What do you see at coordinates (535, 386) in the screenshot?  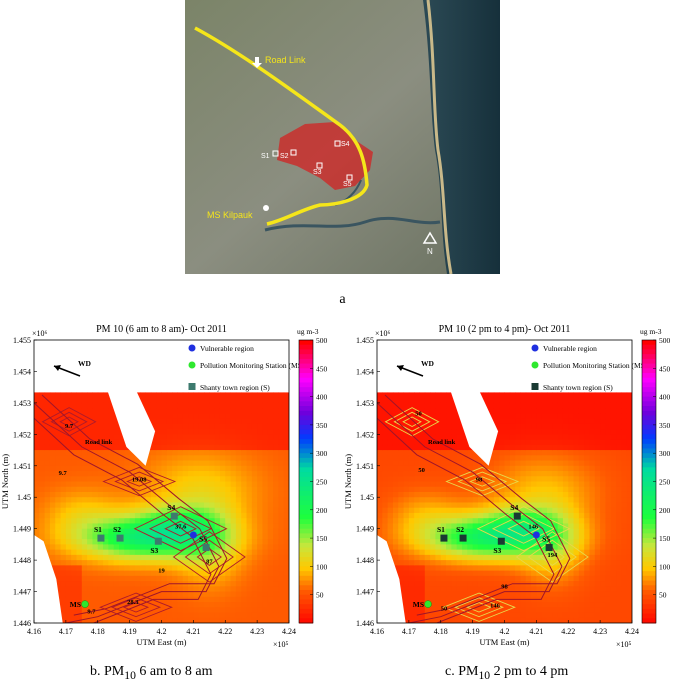 I see `legend-shanty-marker` at bounding box center [535, 386].